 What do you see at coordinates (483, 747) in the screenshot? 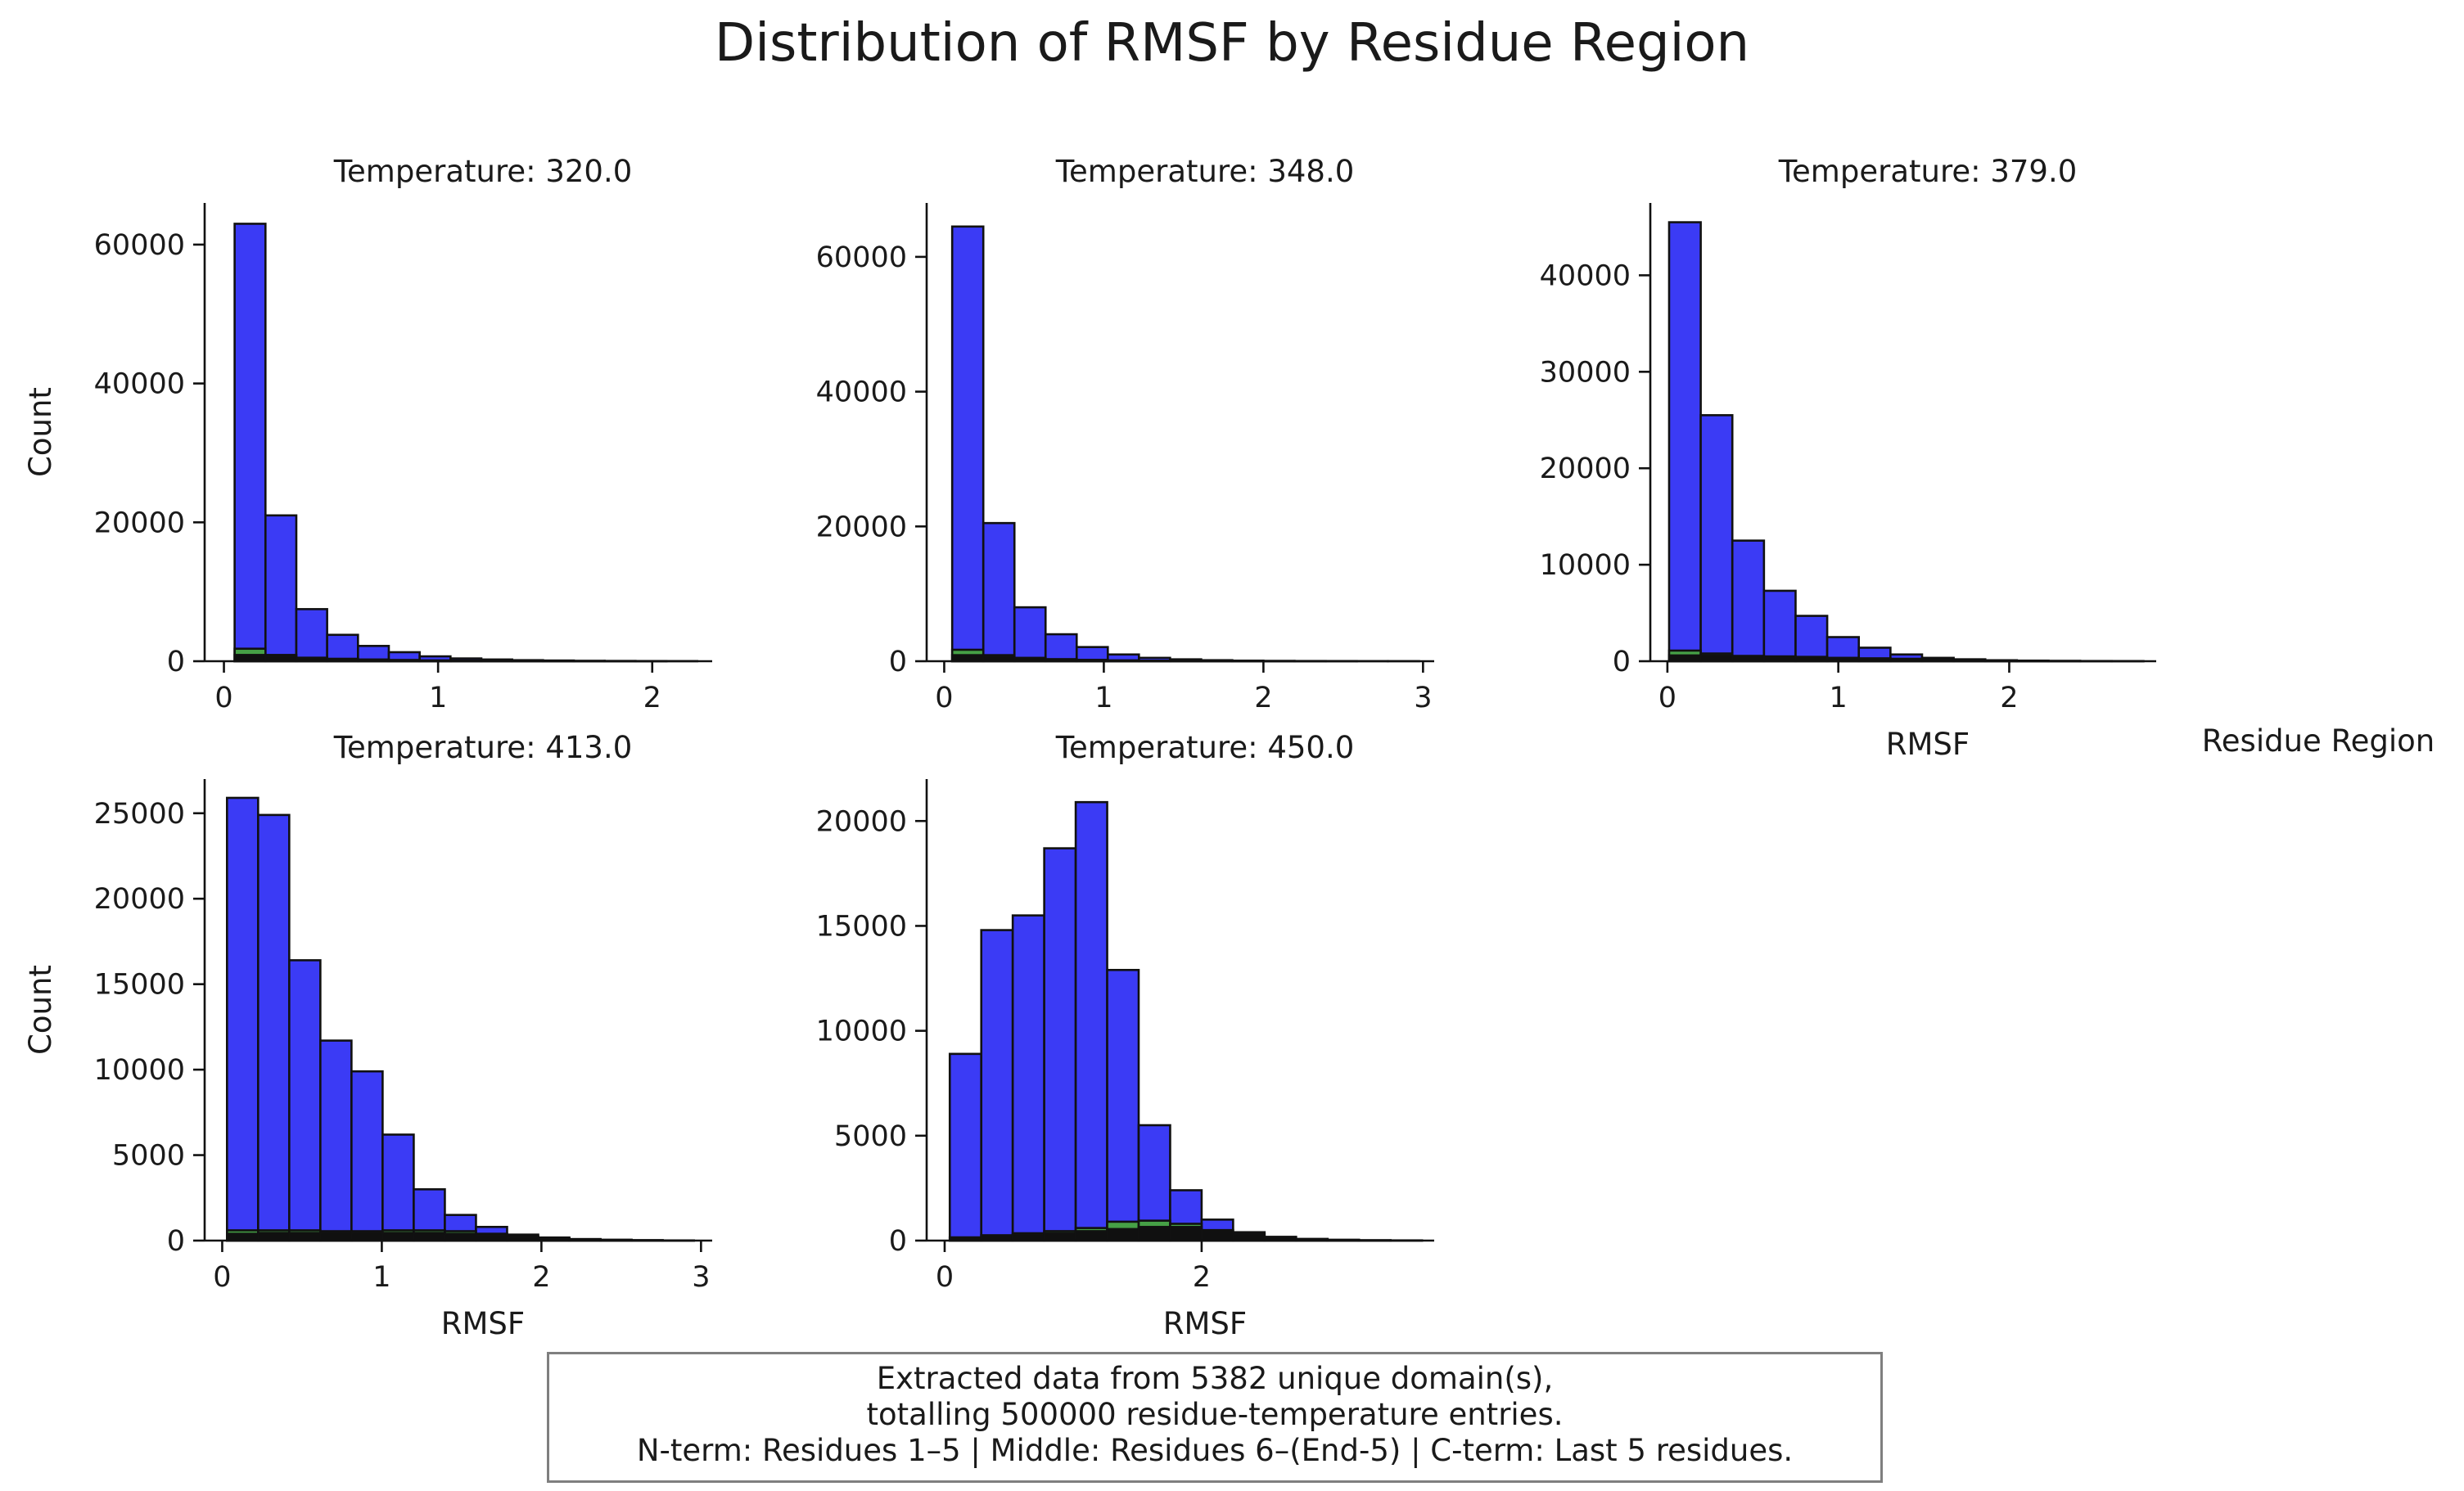
I see `panel-title: Temperature: 413.0` at bounding box center [483, 747].